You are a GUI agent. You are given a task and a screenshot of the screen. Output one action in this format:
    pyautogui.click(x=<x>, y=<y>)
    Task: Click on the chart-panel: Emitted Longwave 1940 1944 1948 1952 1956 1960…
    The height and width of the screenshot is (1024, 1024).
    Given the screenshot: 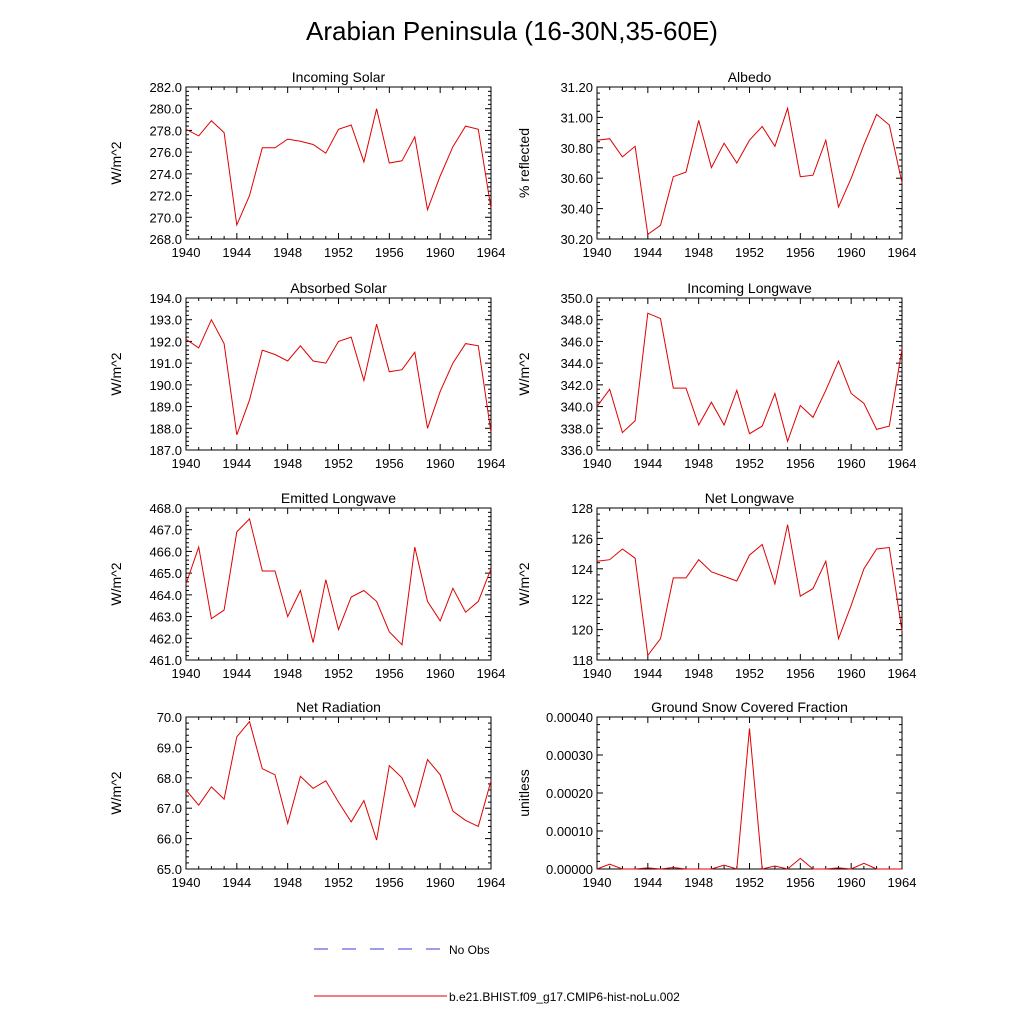 What is the action you would take?
    pyautogui.click(x=306, y=585)
    